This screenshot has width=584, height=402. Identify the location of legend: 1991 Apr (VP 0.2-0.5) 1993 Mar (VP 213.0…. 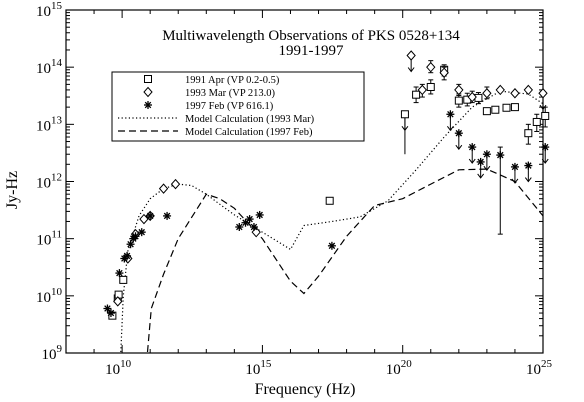
(238, 106).